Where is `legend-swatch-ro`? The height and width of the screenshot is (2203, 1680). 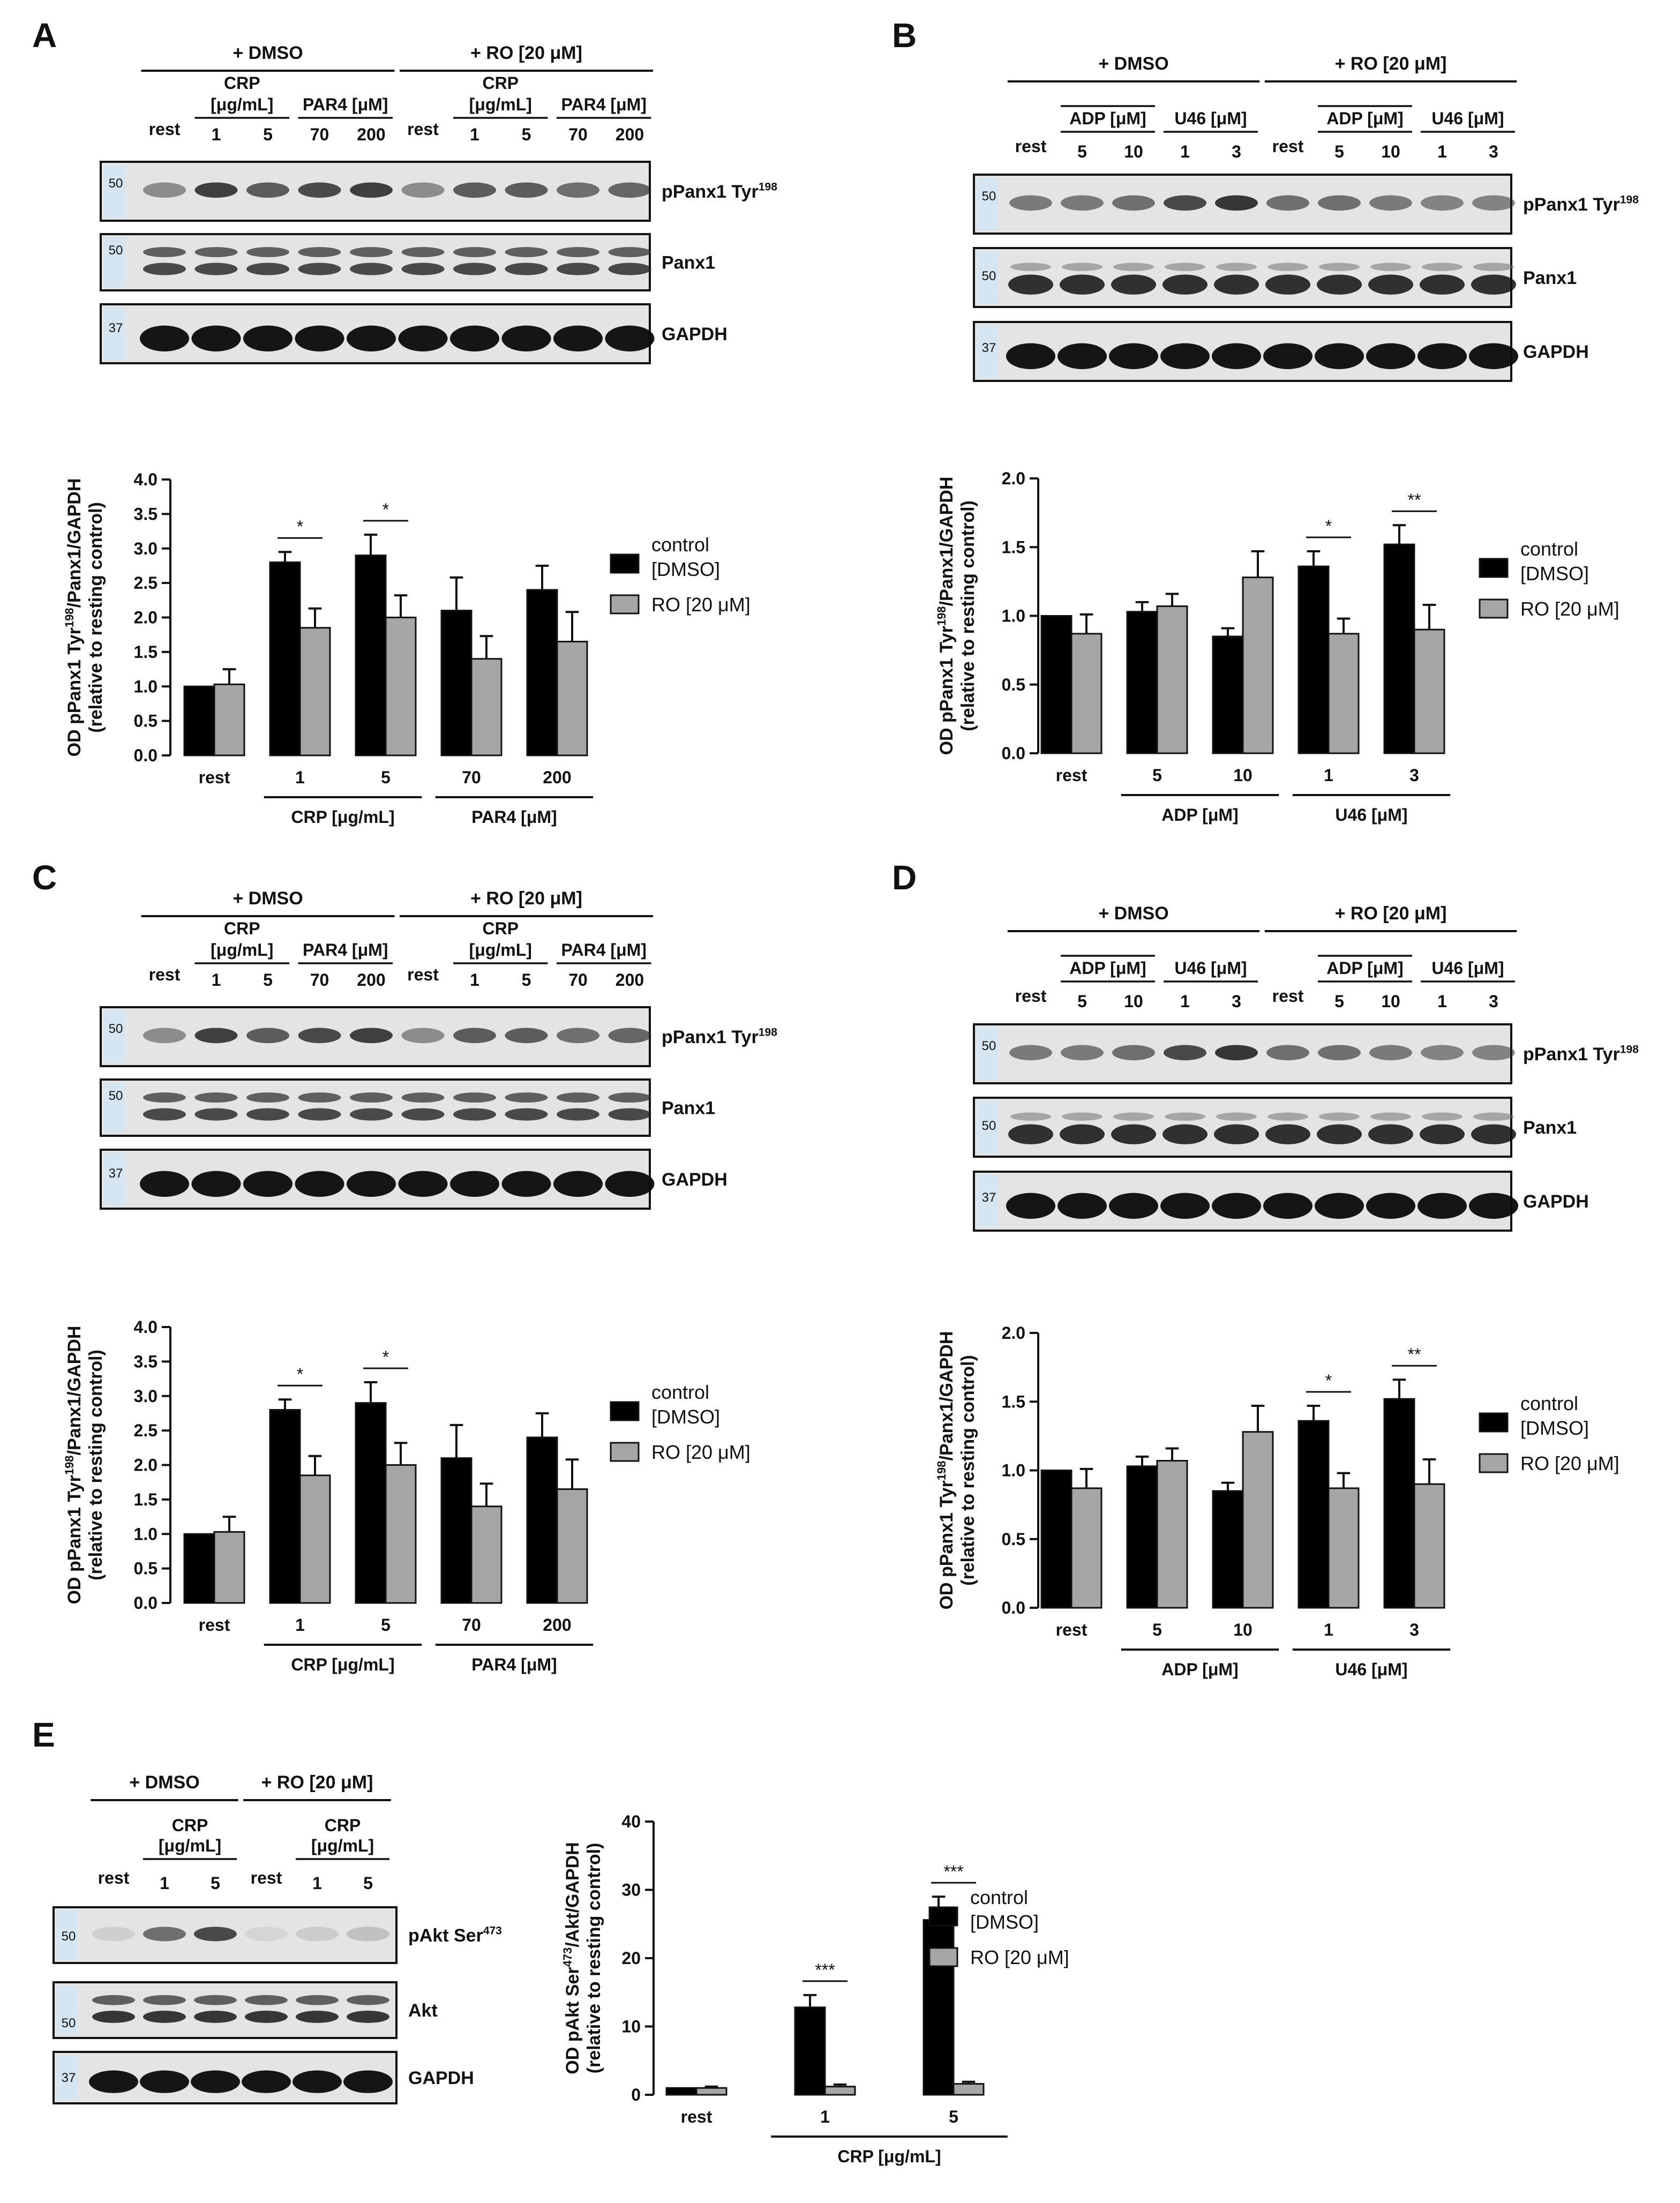
legend-swatch-ro is located at coordinates (943, 1957).